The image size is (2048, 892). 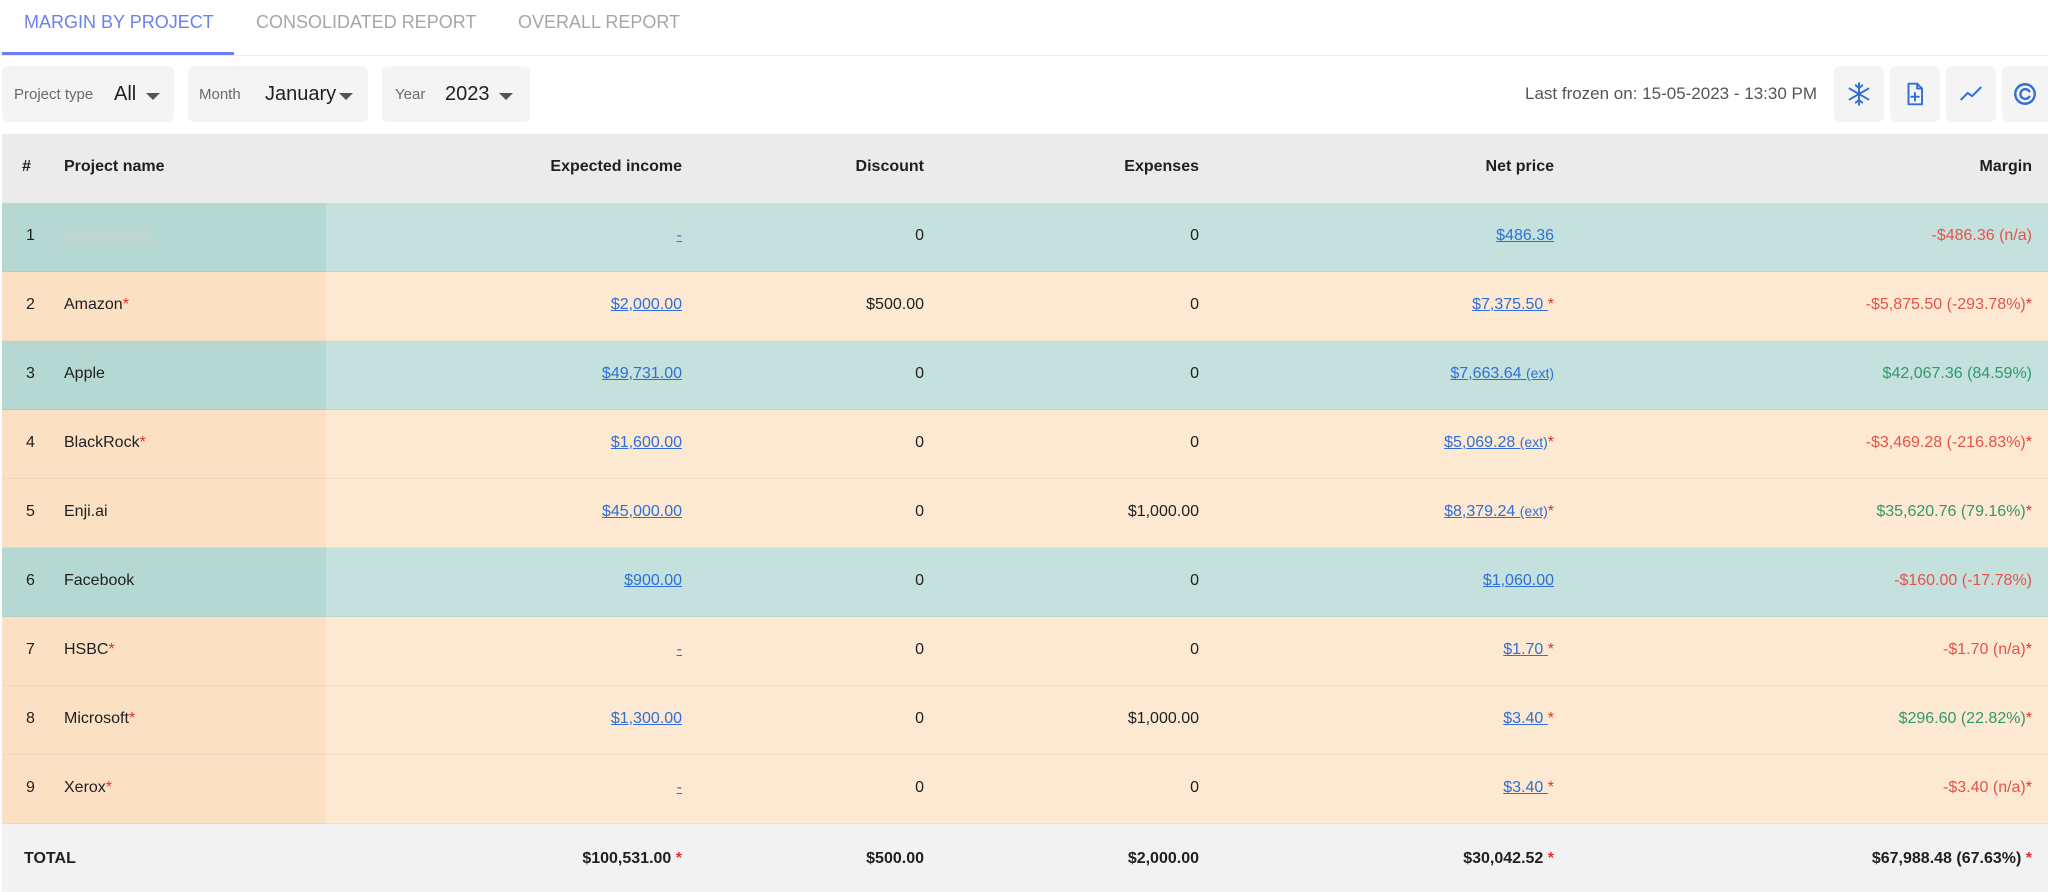 I want to click on export-button, so click(x=1915, y=94).